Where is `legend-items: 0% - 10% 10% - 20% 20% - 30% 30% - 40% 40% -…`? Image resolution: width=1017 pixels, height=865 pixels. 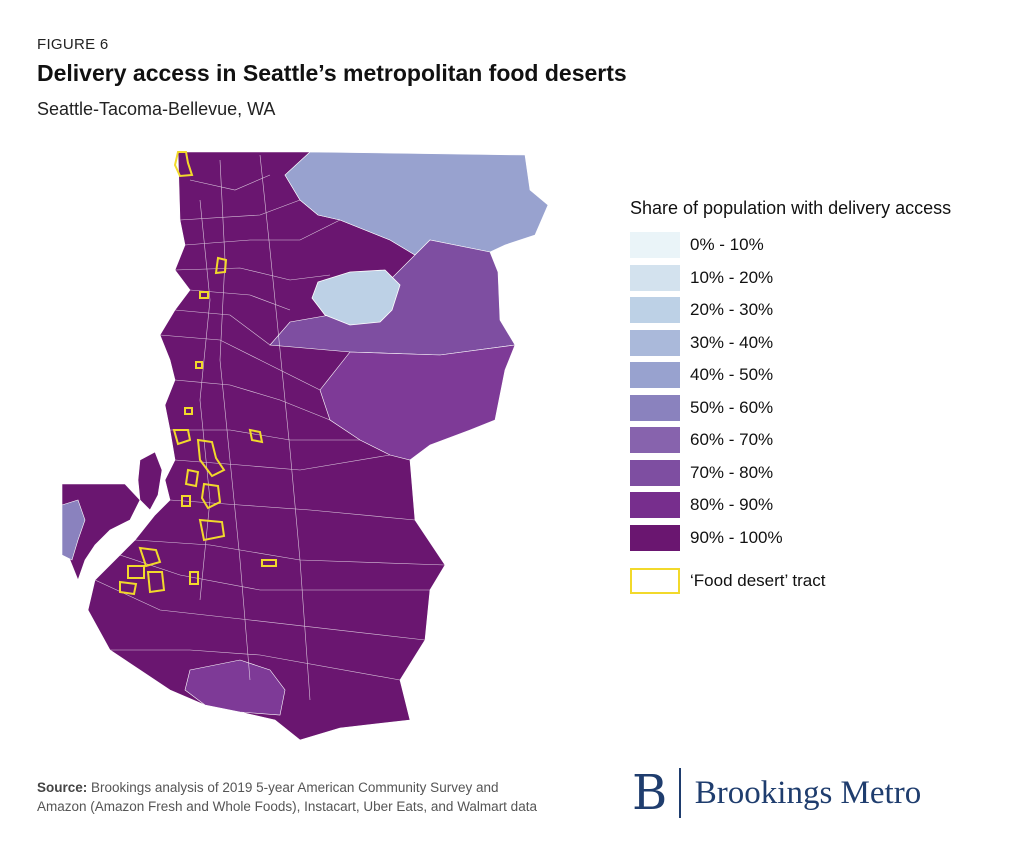 legend-items: 0% - 10% 10% - 20% 20% - 30% 30% - 40% 40% -… is located at coordinates (790, 391).